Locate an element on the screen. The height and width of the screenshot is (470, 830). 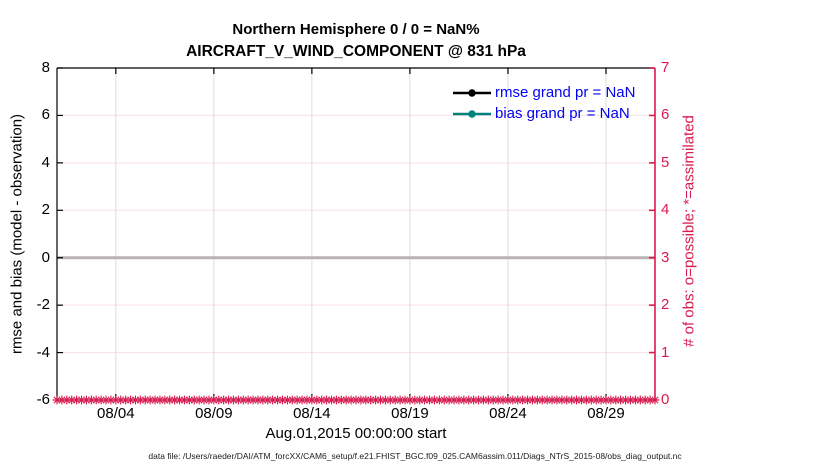
plot-title-variable: AIRCRAFT_V_WIND_COMPONENT @ 831 hPa is located at coordinates (356, 51).